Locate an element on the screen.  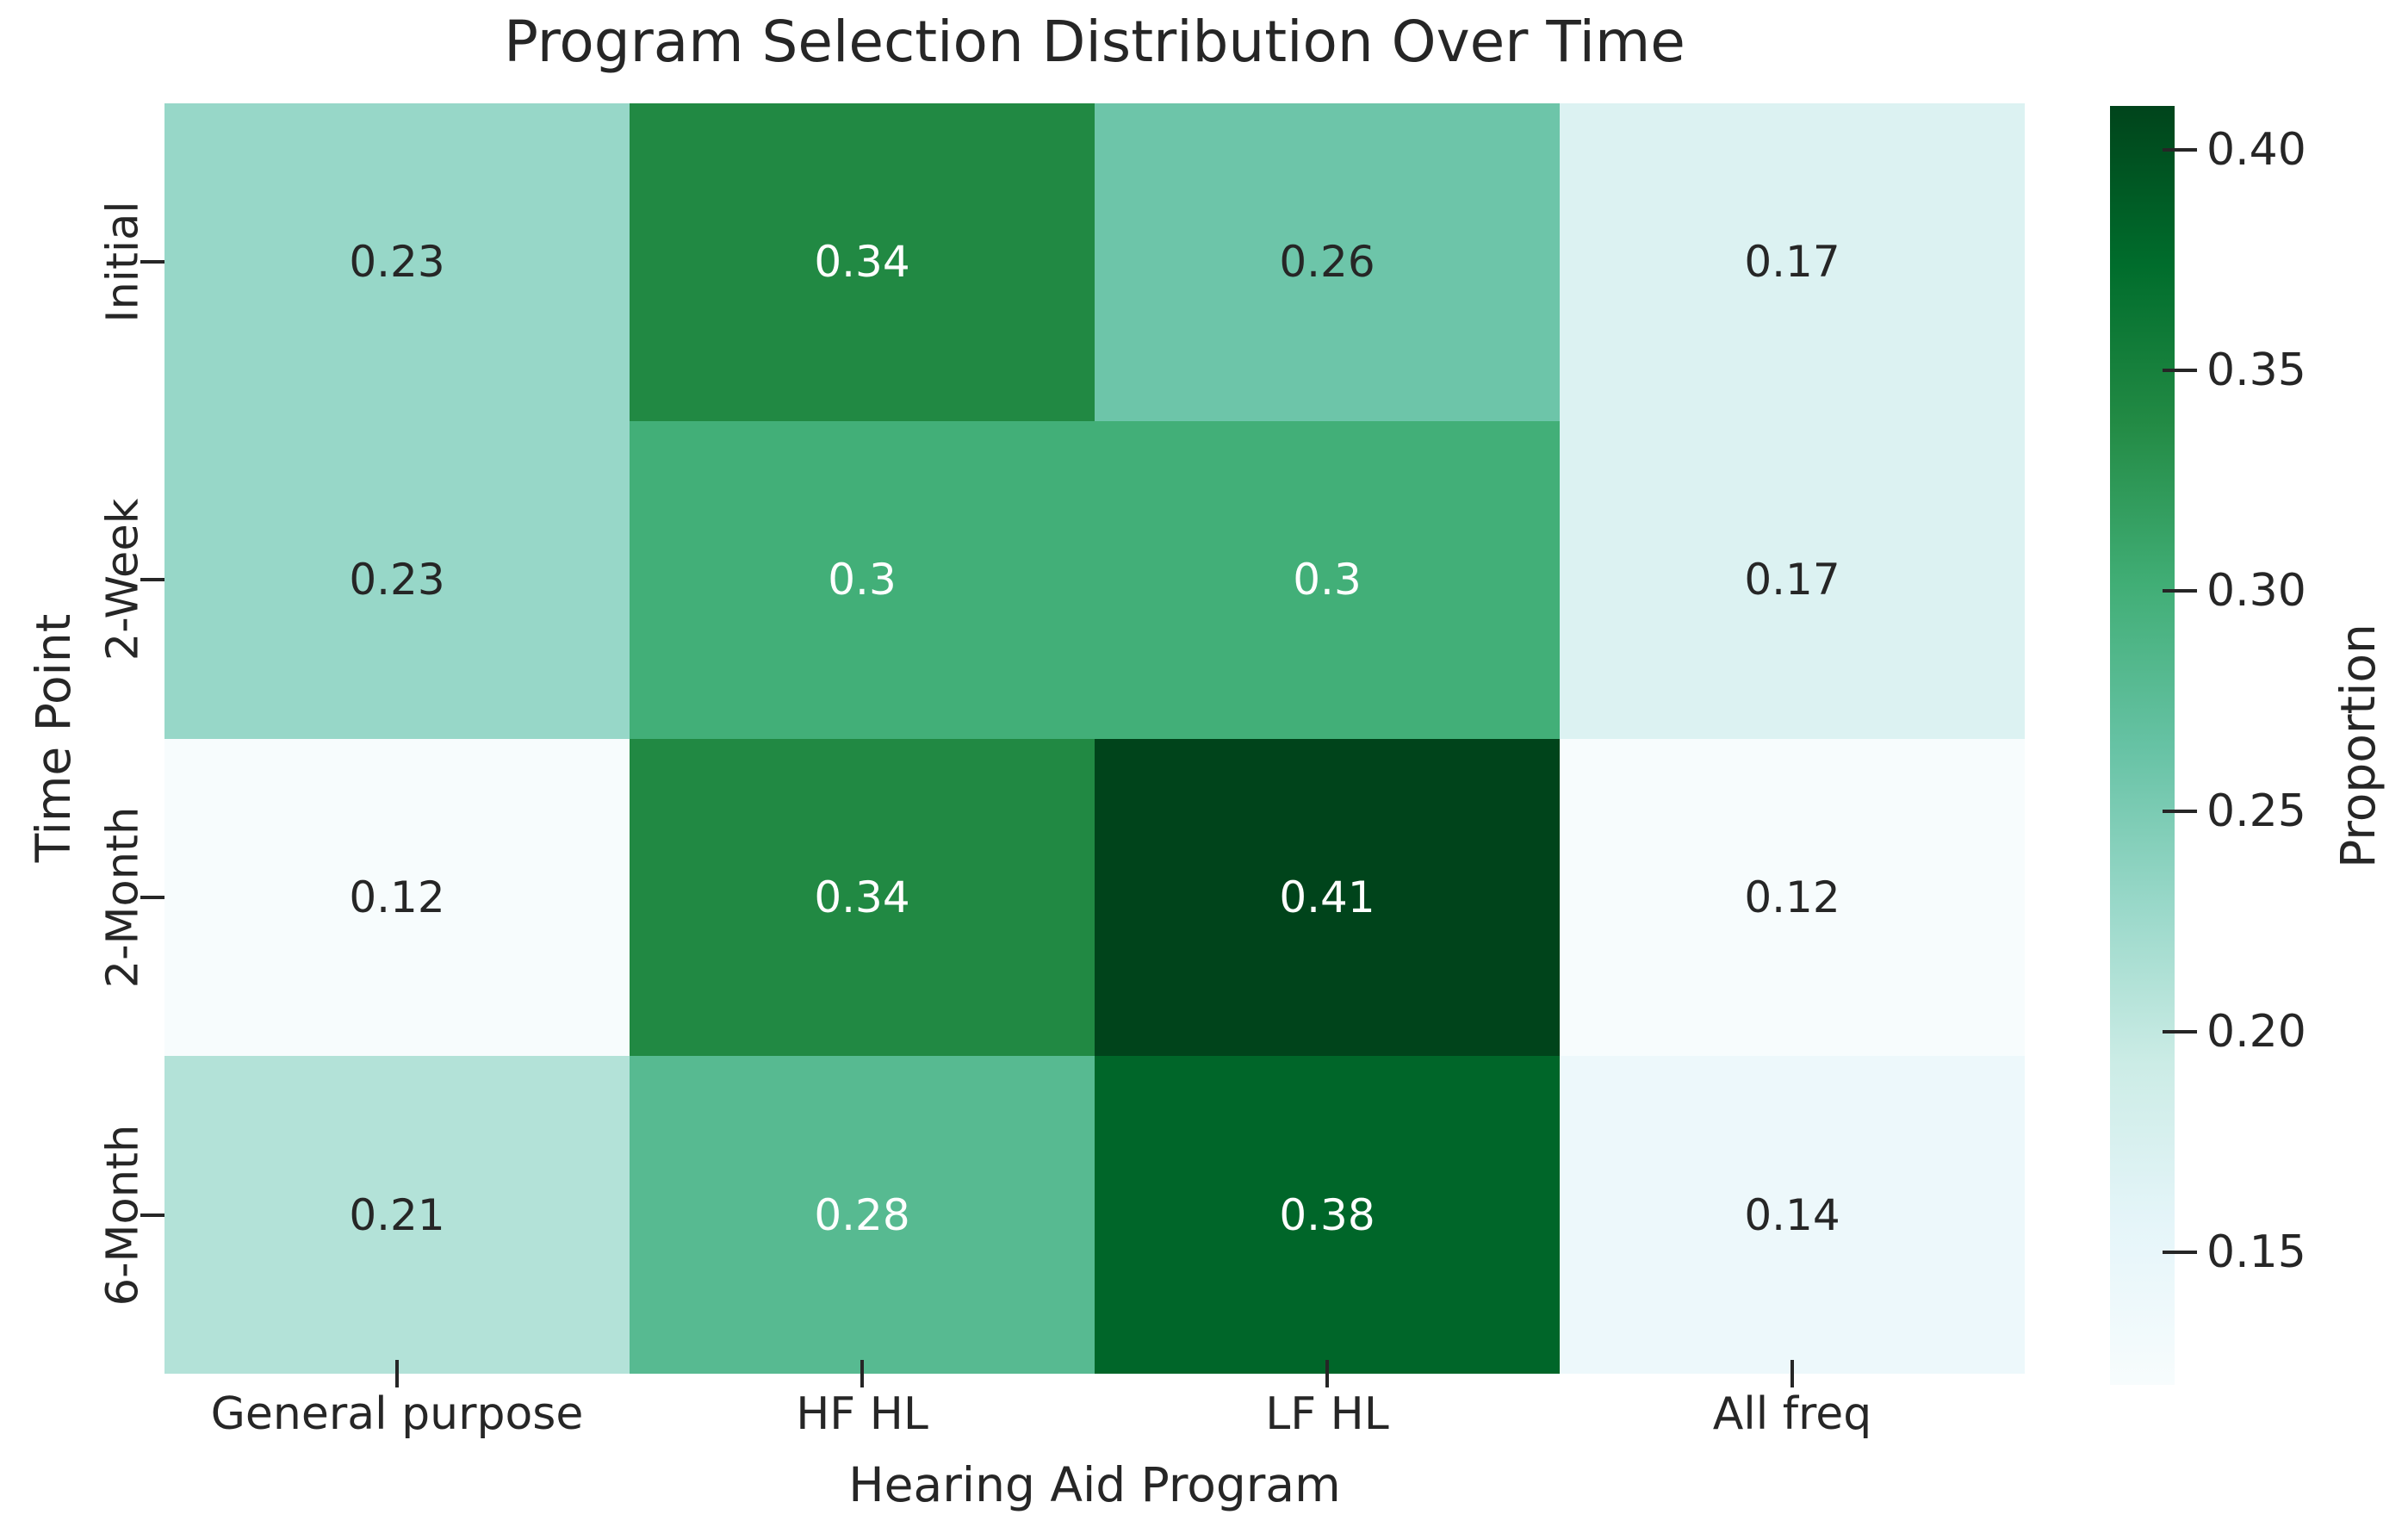
colorbar-tick-label: 0.30 is located at coordinates (2256, 591).